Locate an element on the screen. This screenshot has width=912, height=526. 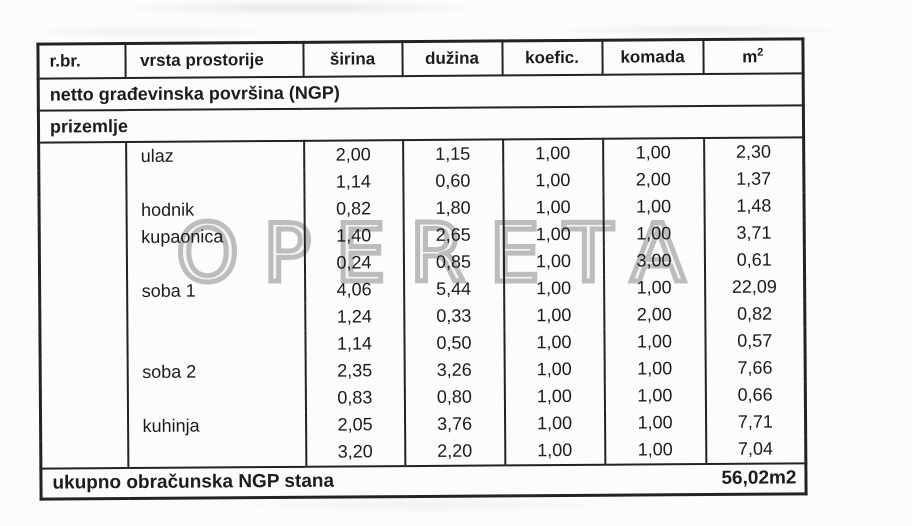
section-row-ngp: netto građevinska površina (NGP) is located at coordinates (421, 92).